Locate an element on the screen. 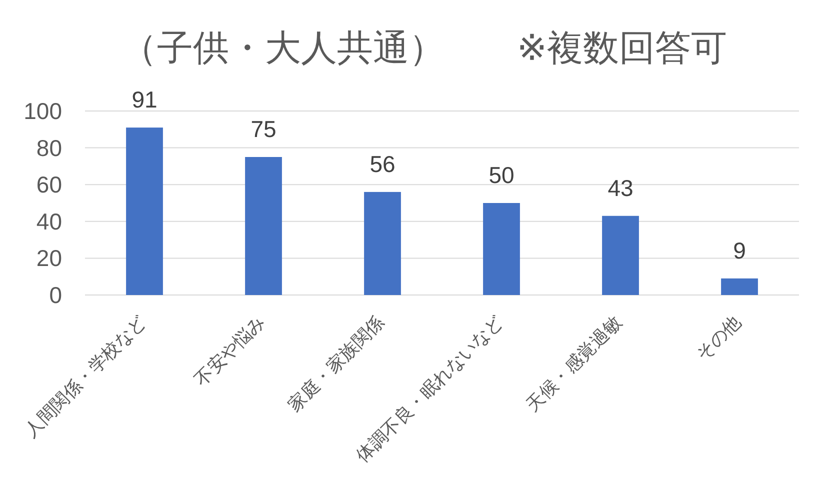  data-label: 75 is located at coordinates (263, 129).